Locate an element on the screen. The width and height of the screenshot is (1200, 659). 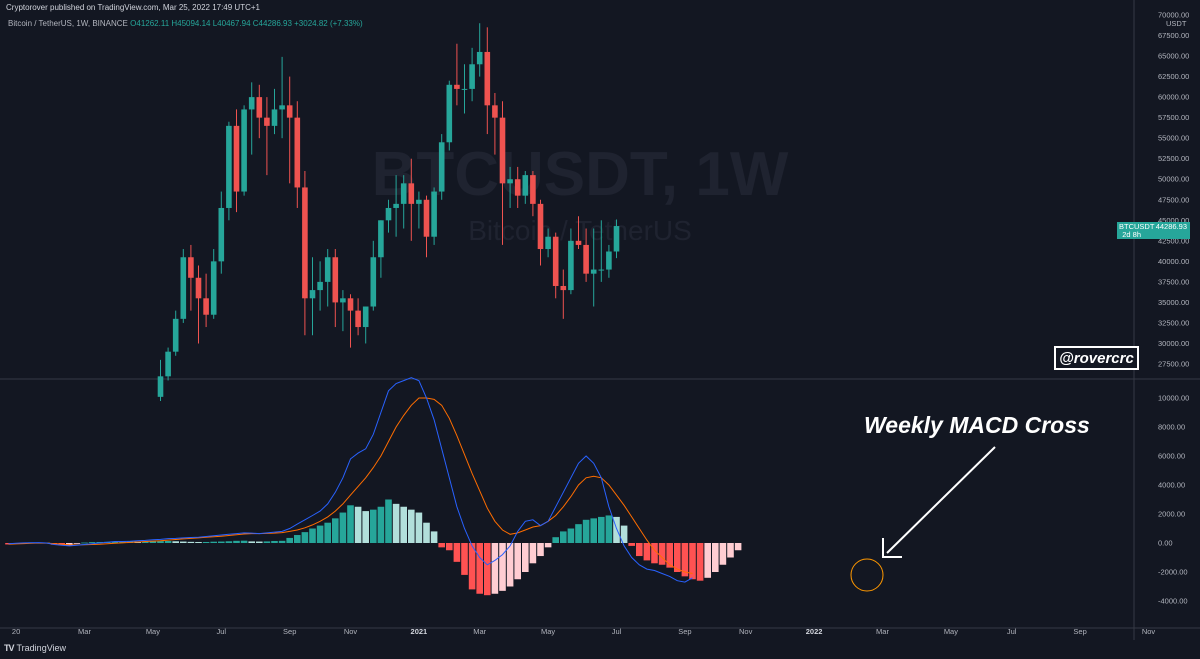
price-tick-label: 42500.00 is located at coordinates (1173, 240).